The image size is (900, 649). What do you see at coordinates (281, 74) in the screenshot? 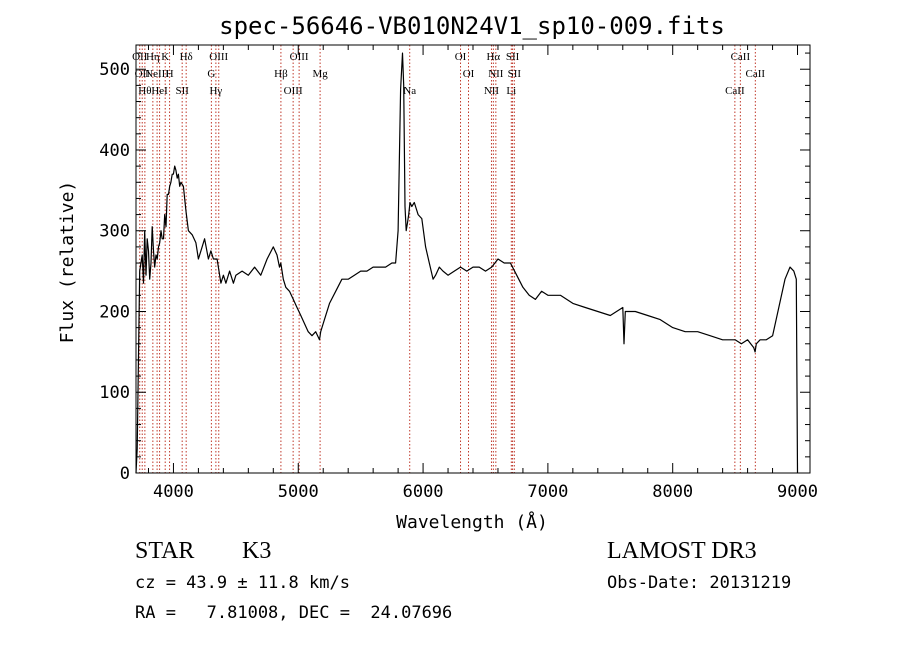
I see `line-label: Hβ` at bounding box center [281, 74].